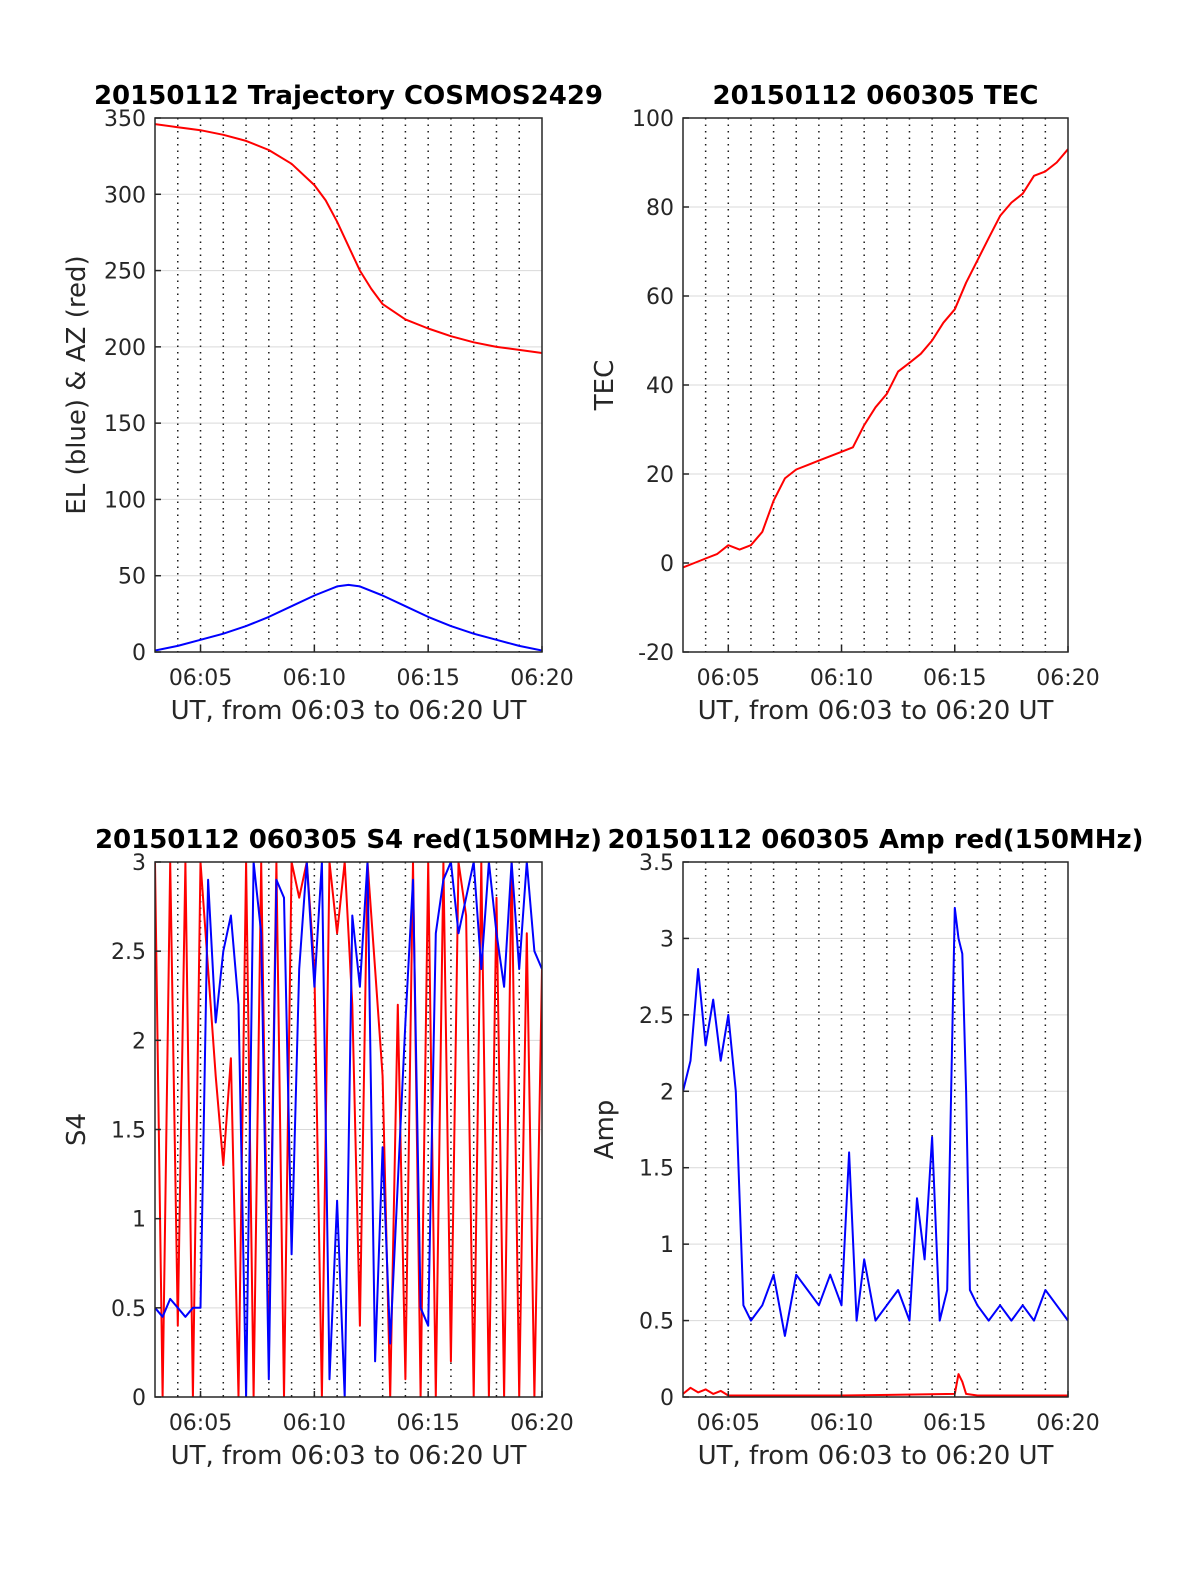 The width and height of the screenshot is (1200, 1575). I want to click on y-axis-label: EL (blue) & AZ (red), so click(77, 384).